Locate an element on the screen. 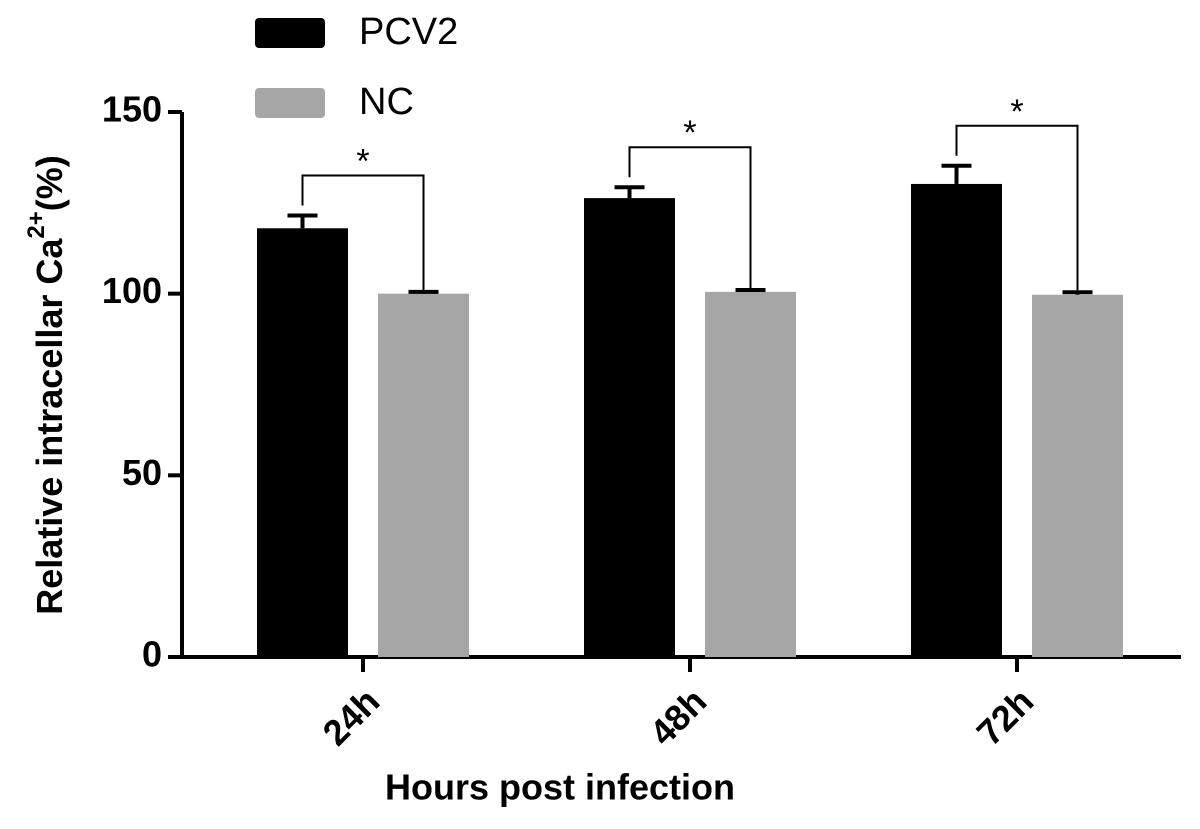  y-tick-label: 150 is located at coordinates (132, 109).